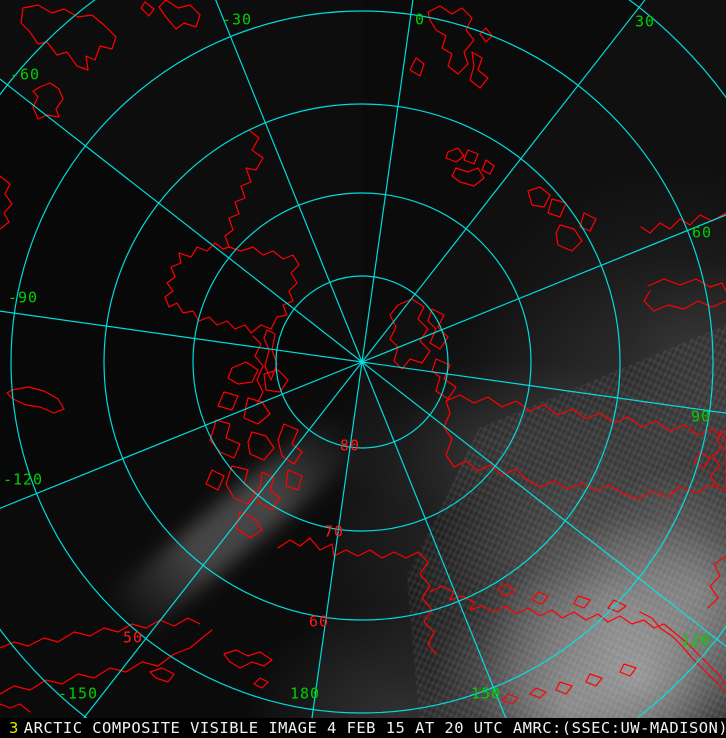 The image size is (726, 738). Describe the element at coordinates (232, 288) in the screenshot. I see `coastline-greenland-north` at that location.